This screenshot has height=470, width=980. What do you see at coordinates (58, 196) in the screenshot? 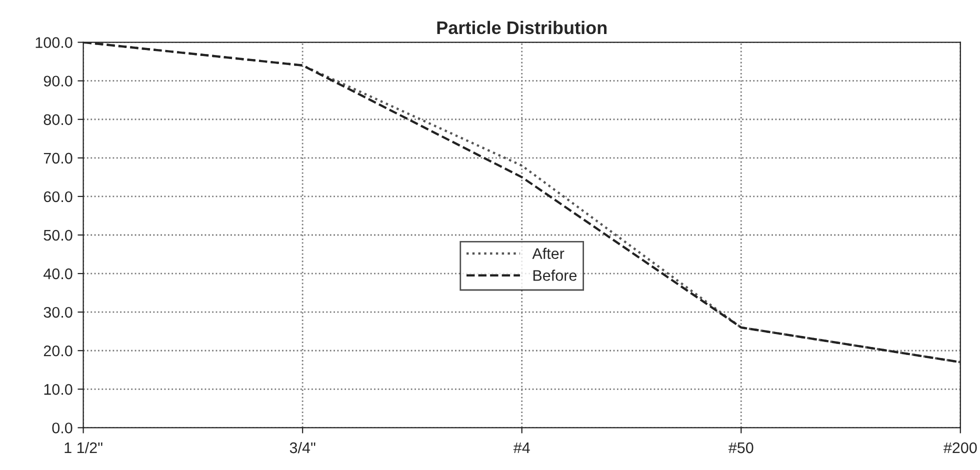
I see `y-tick-label: 60.0` at bounding box center [58, 196].